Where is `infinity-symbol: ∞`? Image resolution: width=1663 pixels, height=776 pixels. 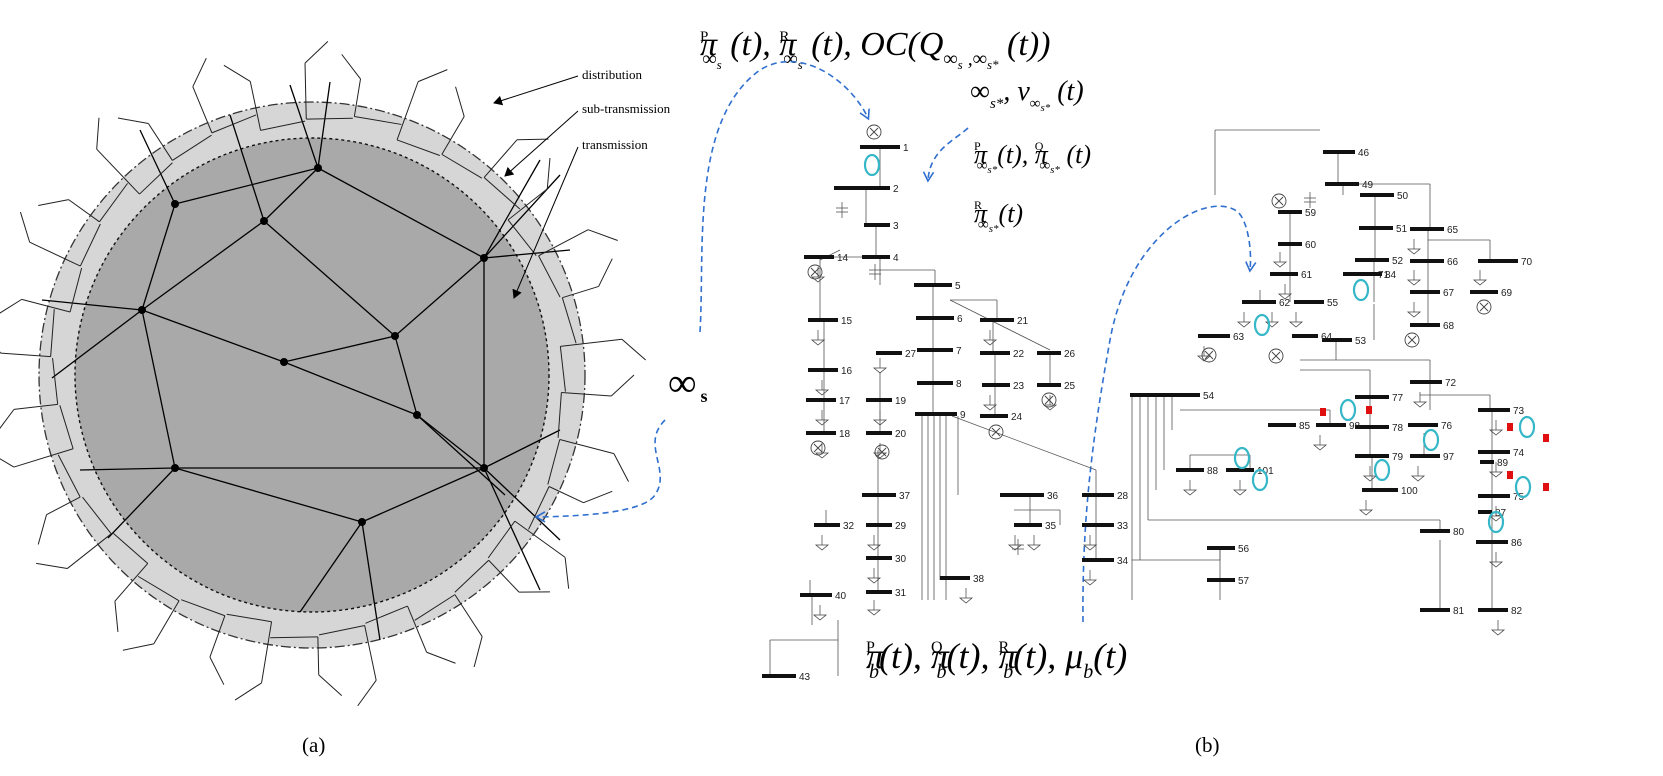 infinity-symbol: ∞ is located at coordinates (682, 382).